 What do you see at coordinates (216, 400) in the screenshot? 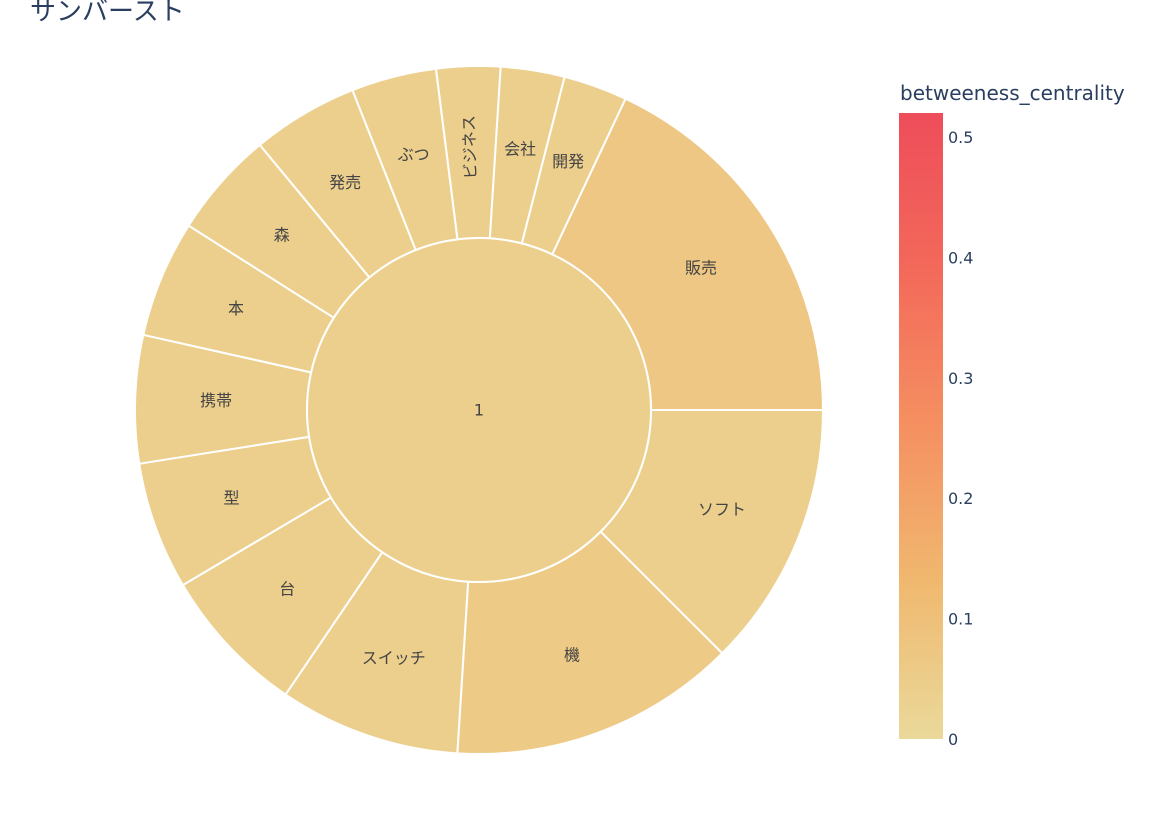
I see `slice-label-8: 携帯` at bounding box center [216, 400].